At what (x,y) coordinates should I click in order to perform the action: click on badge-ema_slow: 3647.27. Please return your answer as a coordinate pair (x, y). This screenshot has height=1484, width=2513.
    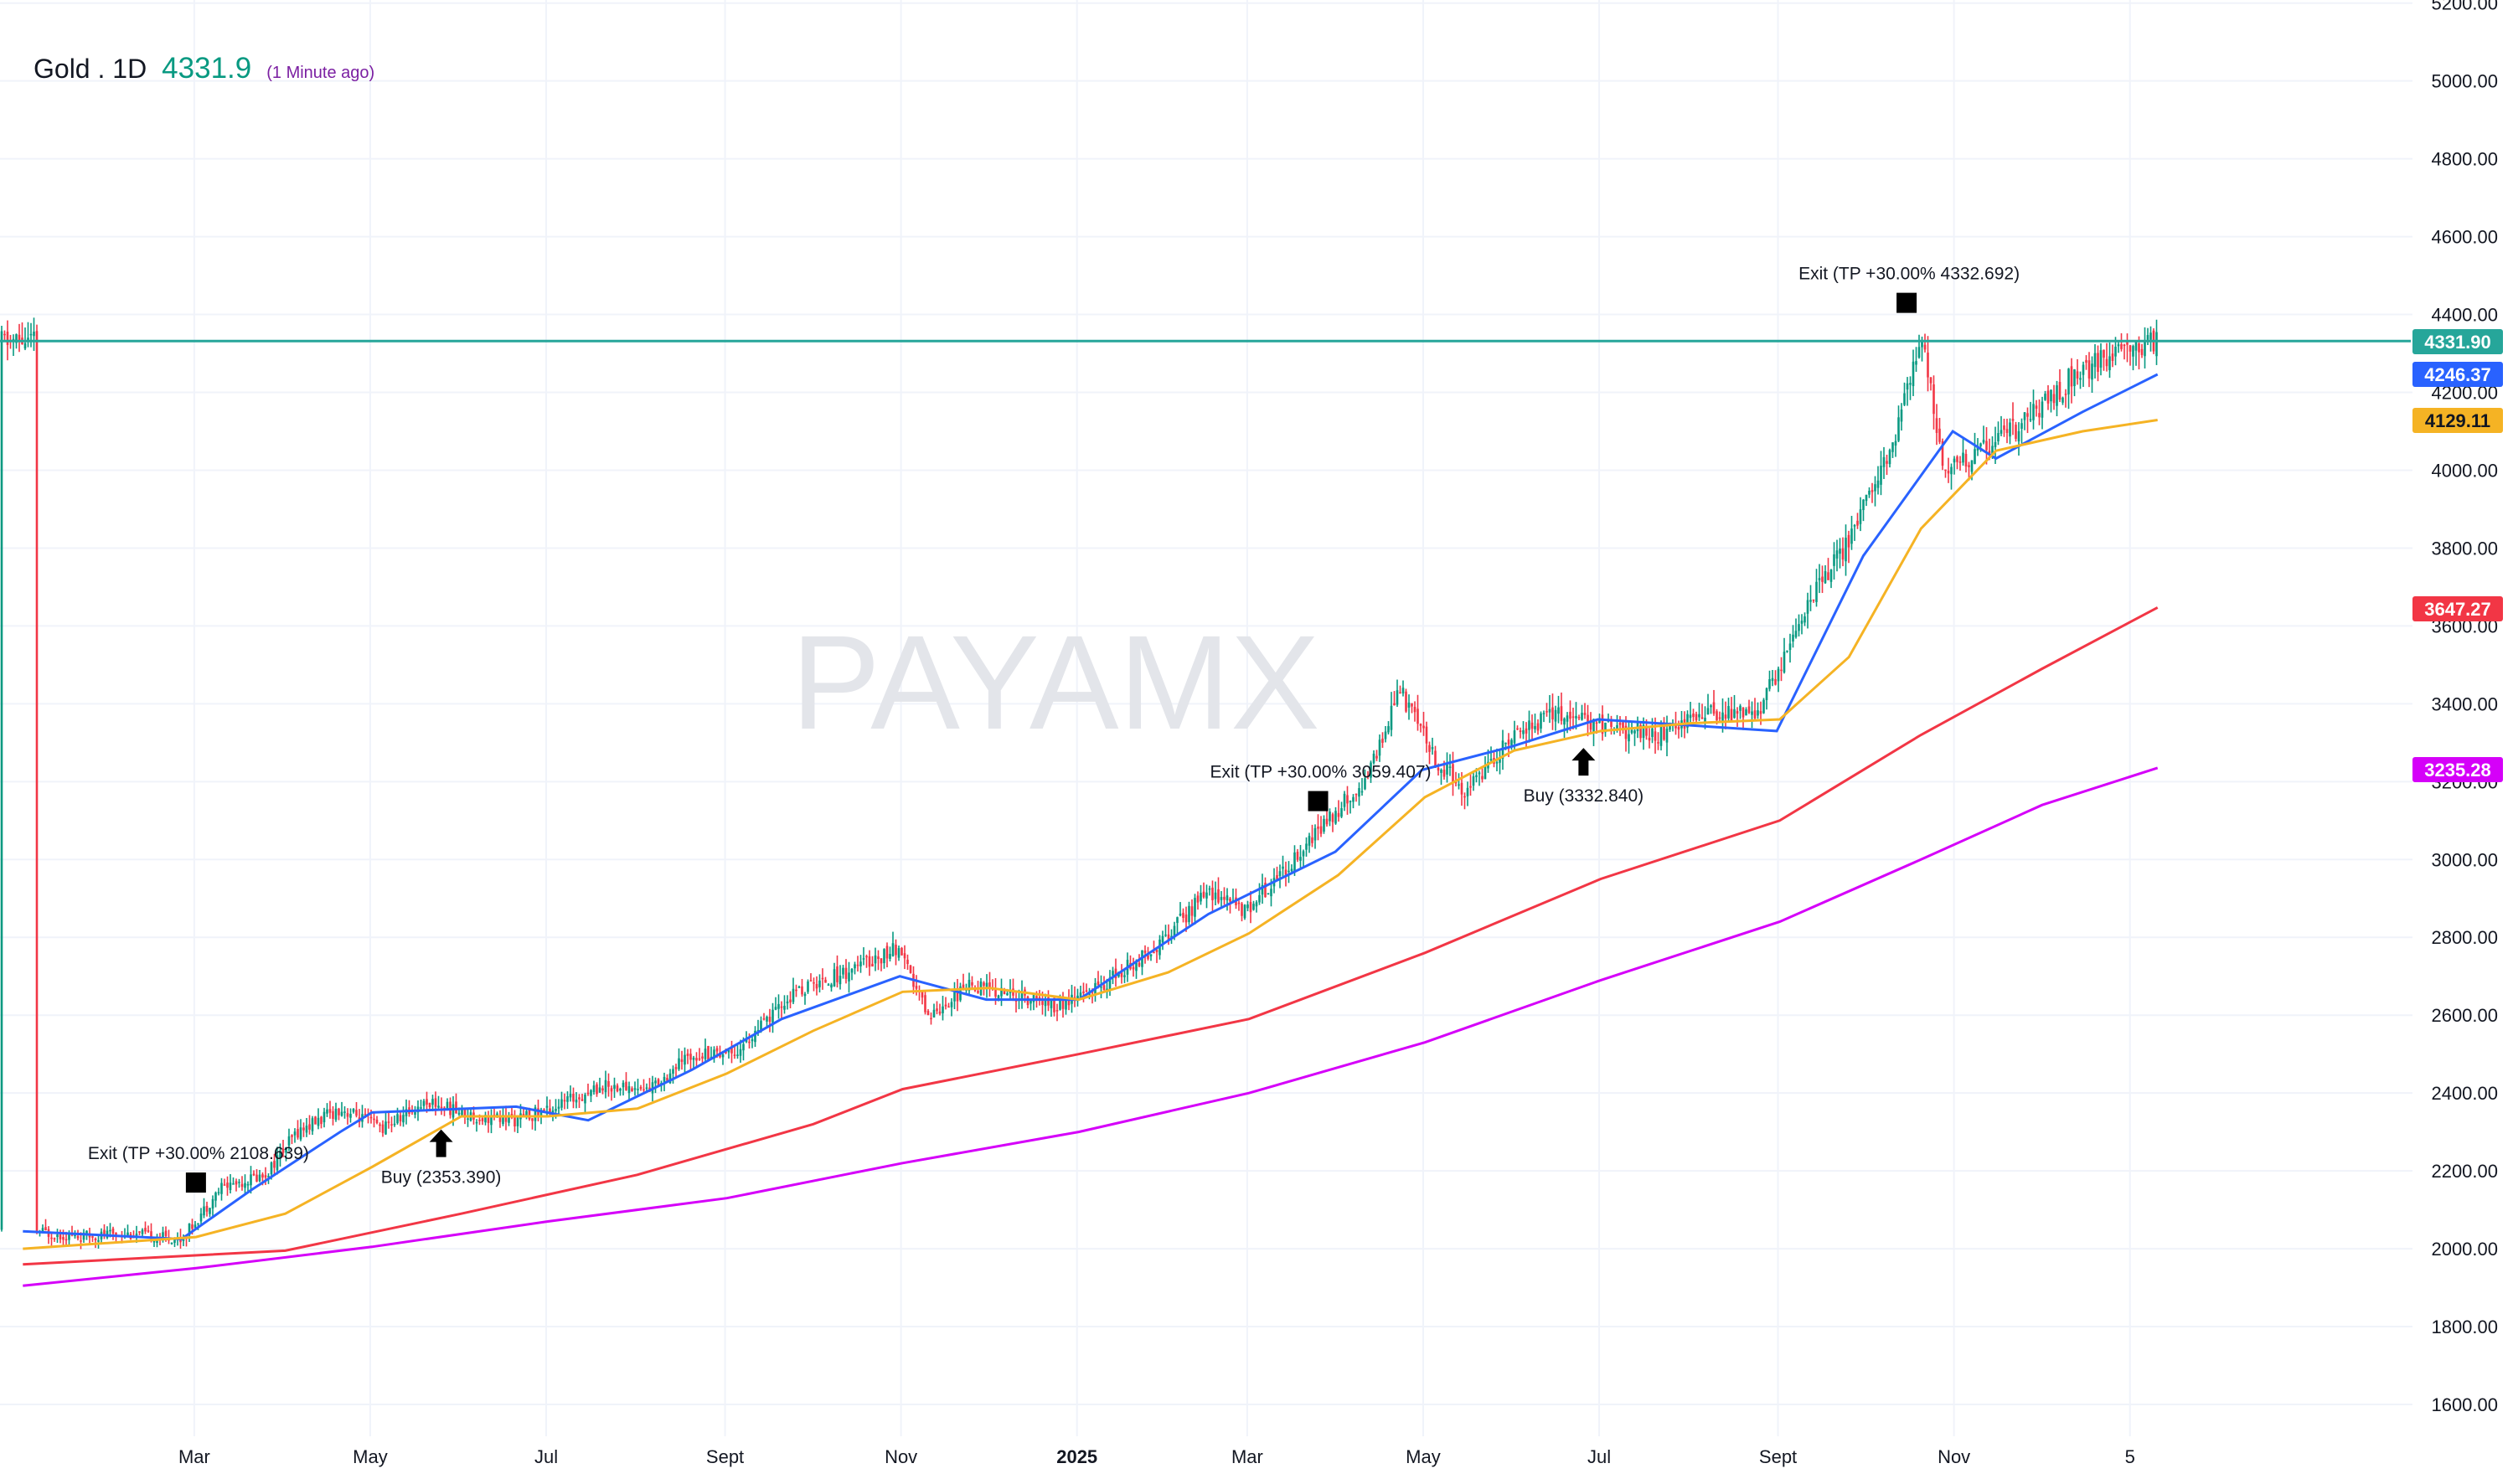
    Looking at the image, I should click on (2457, 608).